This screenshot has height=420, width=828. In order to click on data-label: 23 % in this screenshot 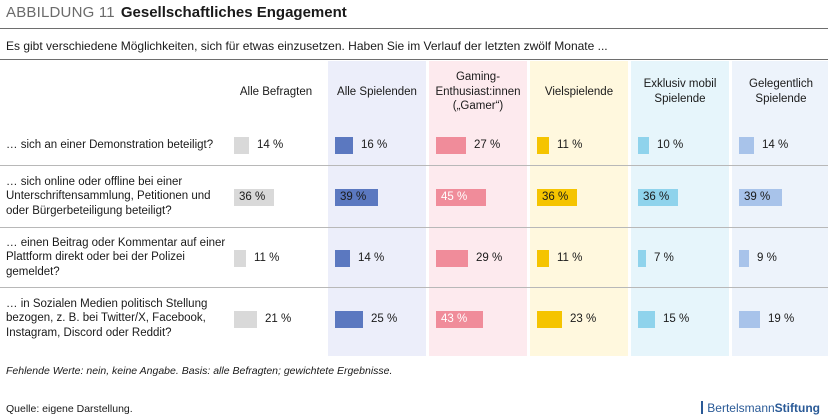, I will do `click(583, 318)`.